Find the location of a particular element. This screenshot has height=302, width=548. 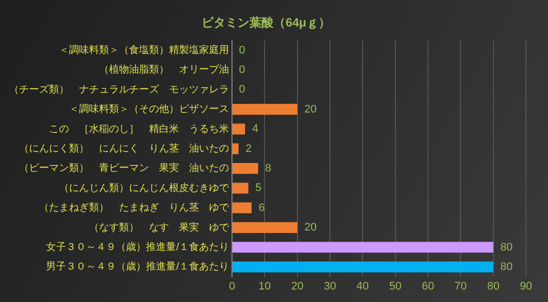

y-tick-label: （にんじん類）にんじん根皮むきゆで is located at coordinates (144, 188).